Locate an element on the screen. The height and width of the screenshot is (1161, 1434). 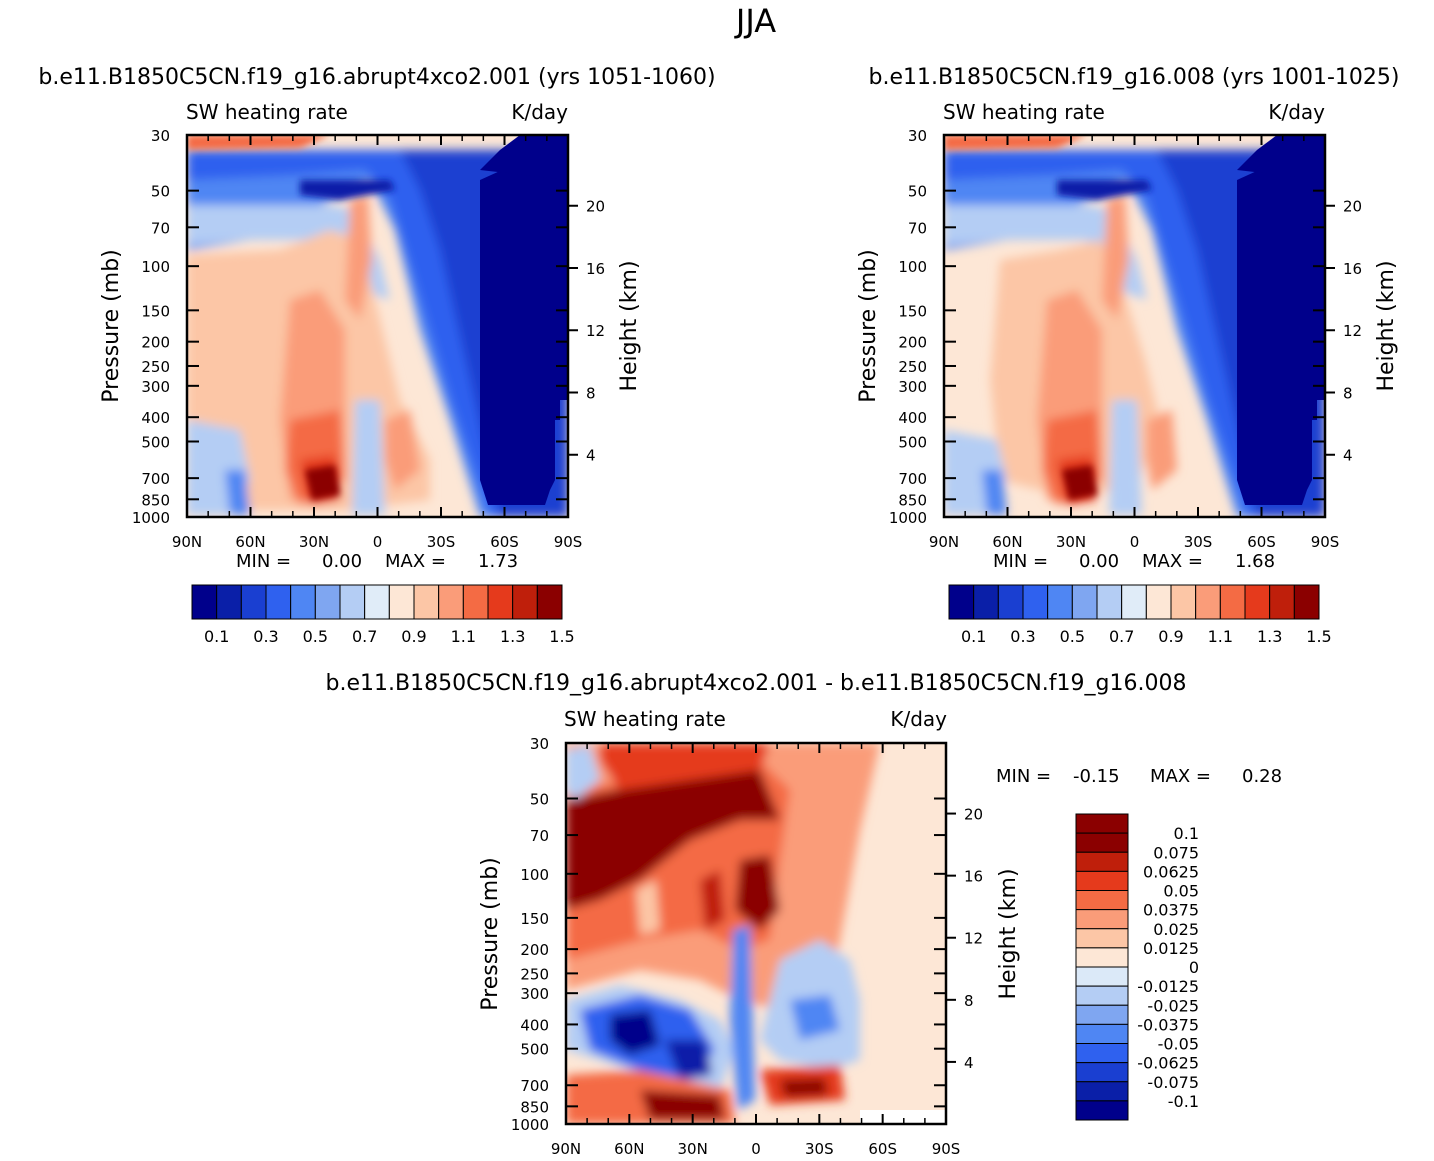
y-tick-label: 200 is located at coordinates (155, 343).